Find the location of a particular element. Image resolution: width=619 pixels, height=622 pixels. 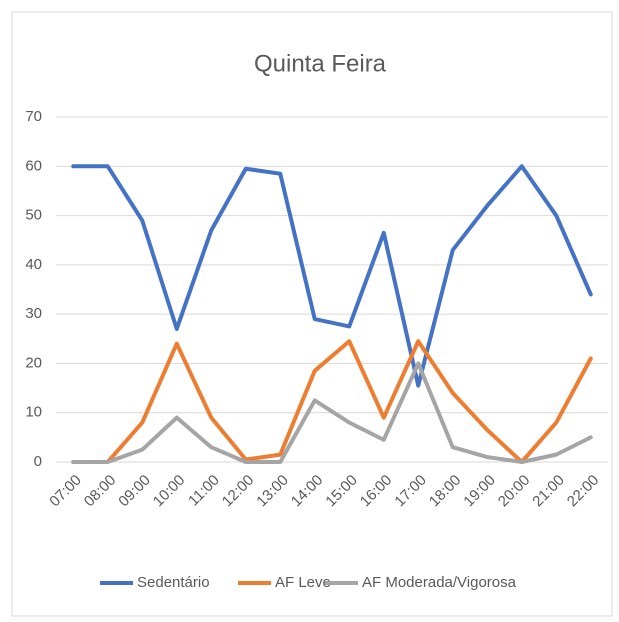

y-tick-label: 70 is located at coordinates (33, 116).